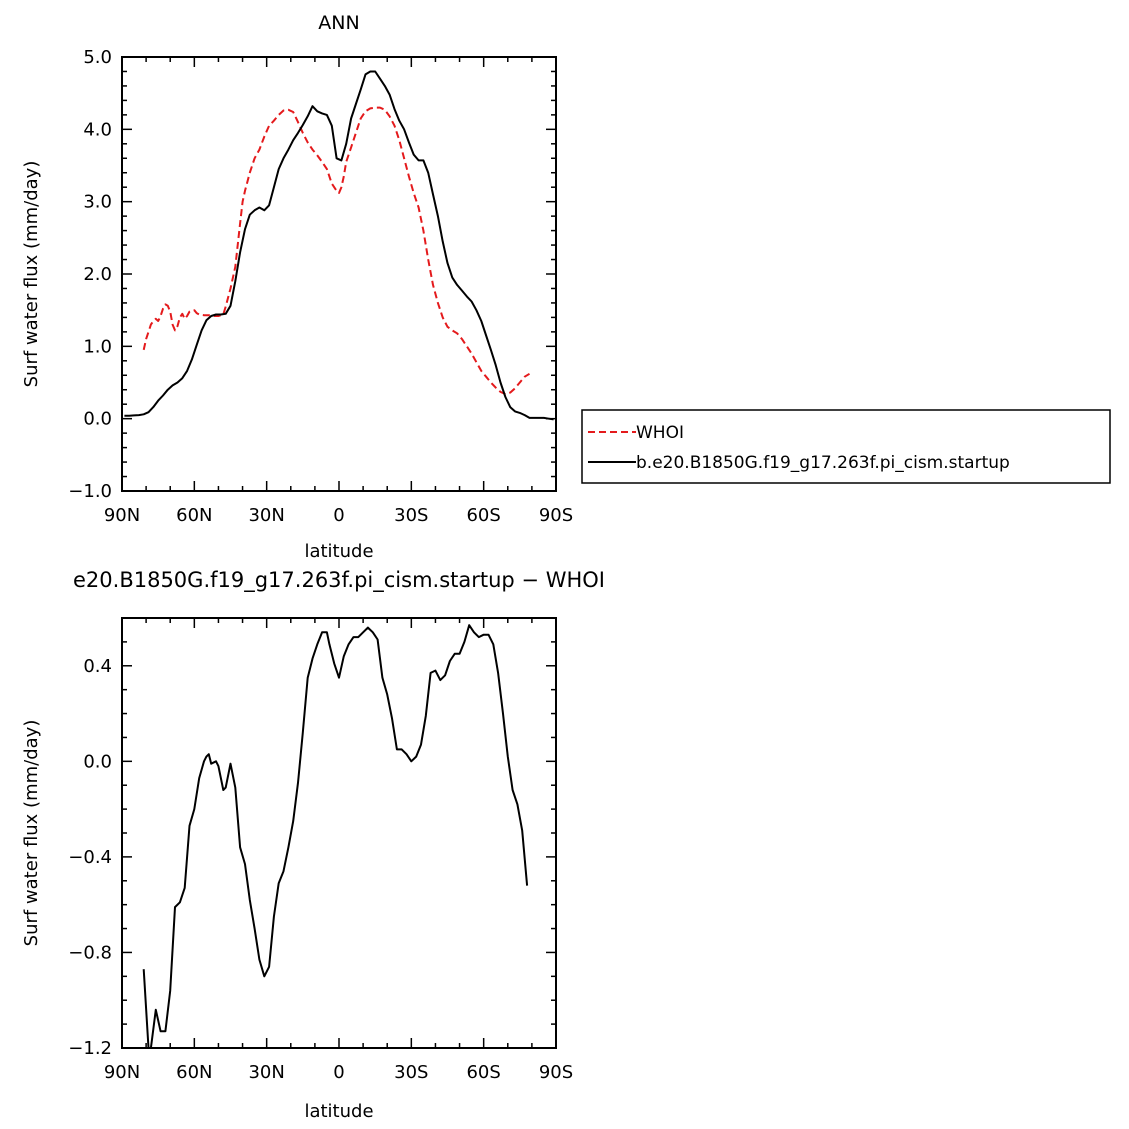 Image resolution: width=1129 pixels, height=1129 pixels. Describe the element at coordinates (90, 857) in the screenshot. I see `y-tick-label: −0.4` at that location.